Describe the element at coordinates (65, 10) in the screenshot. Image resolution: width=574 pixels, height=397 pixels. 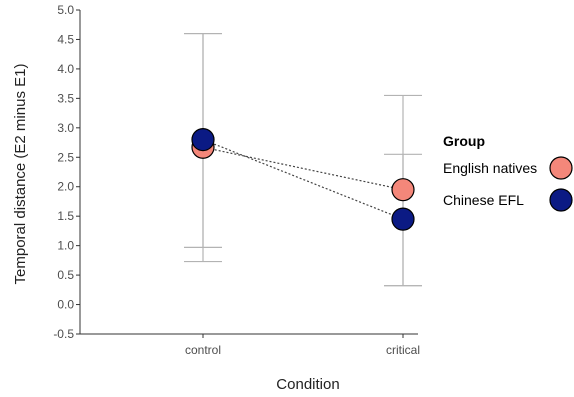
I see `y-tick-label: 5.0` at that location.